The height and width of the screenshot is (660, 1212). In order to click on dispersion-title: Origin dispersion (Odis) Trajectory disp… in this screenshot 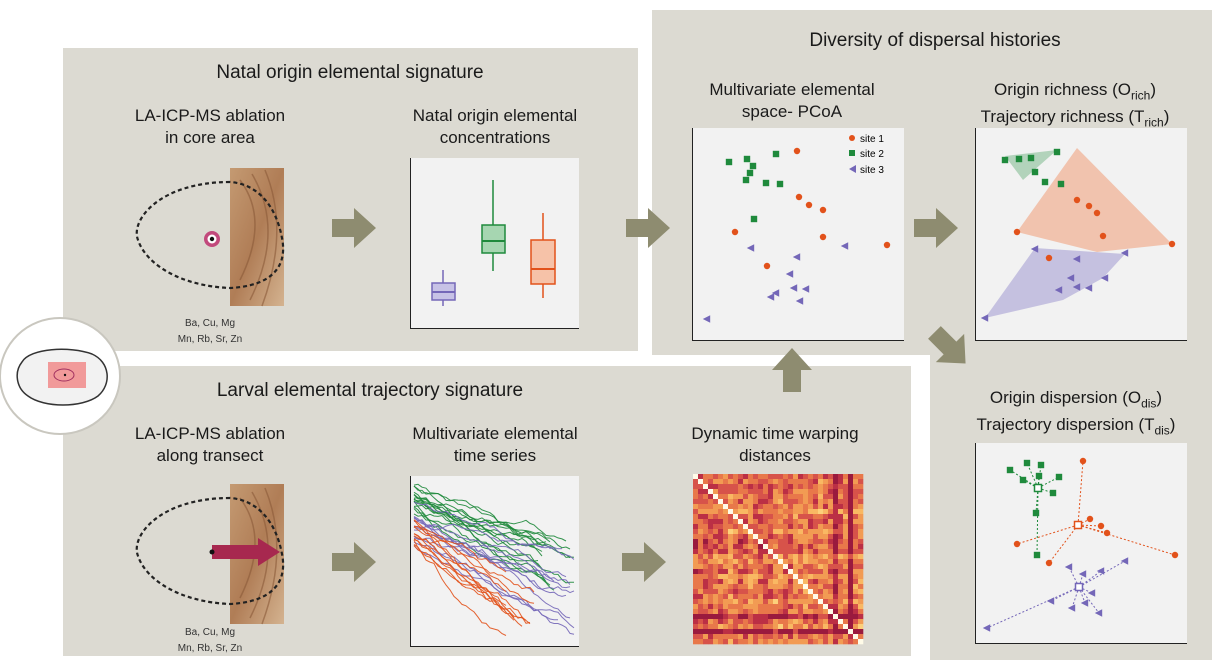, I will do `click(1076, 413)`.